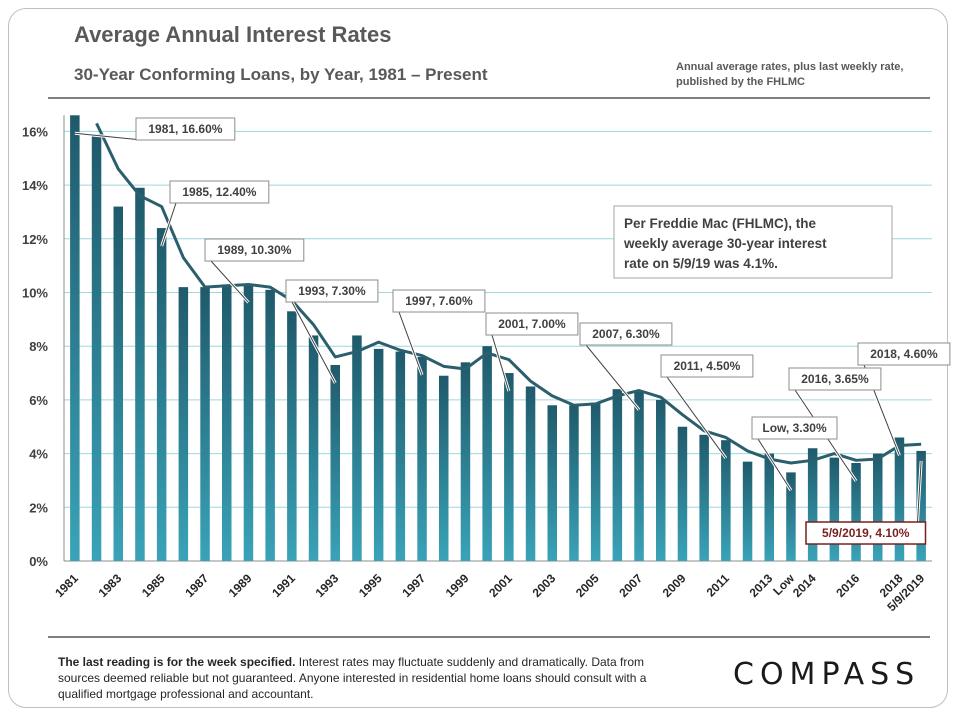  I want to click on chart-title: Average Annual Interest Rates, so click(233, 34).